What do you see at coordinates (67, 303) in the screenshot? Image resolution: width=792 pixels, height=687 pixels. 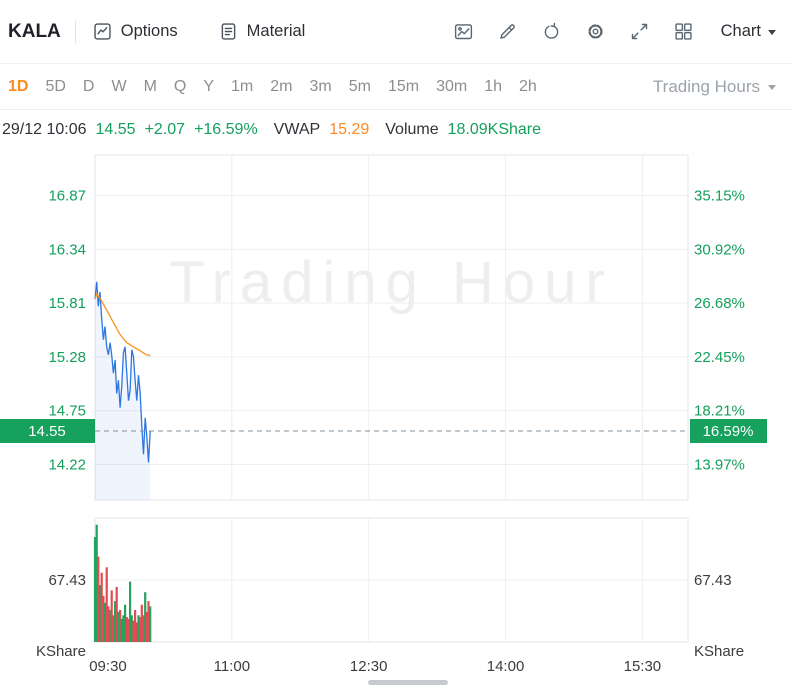 I see `price-axis-label: 15.81` at bounding box center [67, 303].